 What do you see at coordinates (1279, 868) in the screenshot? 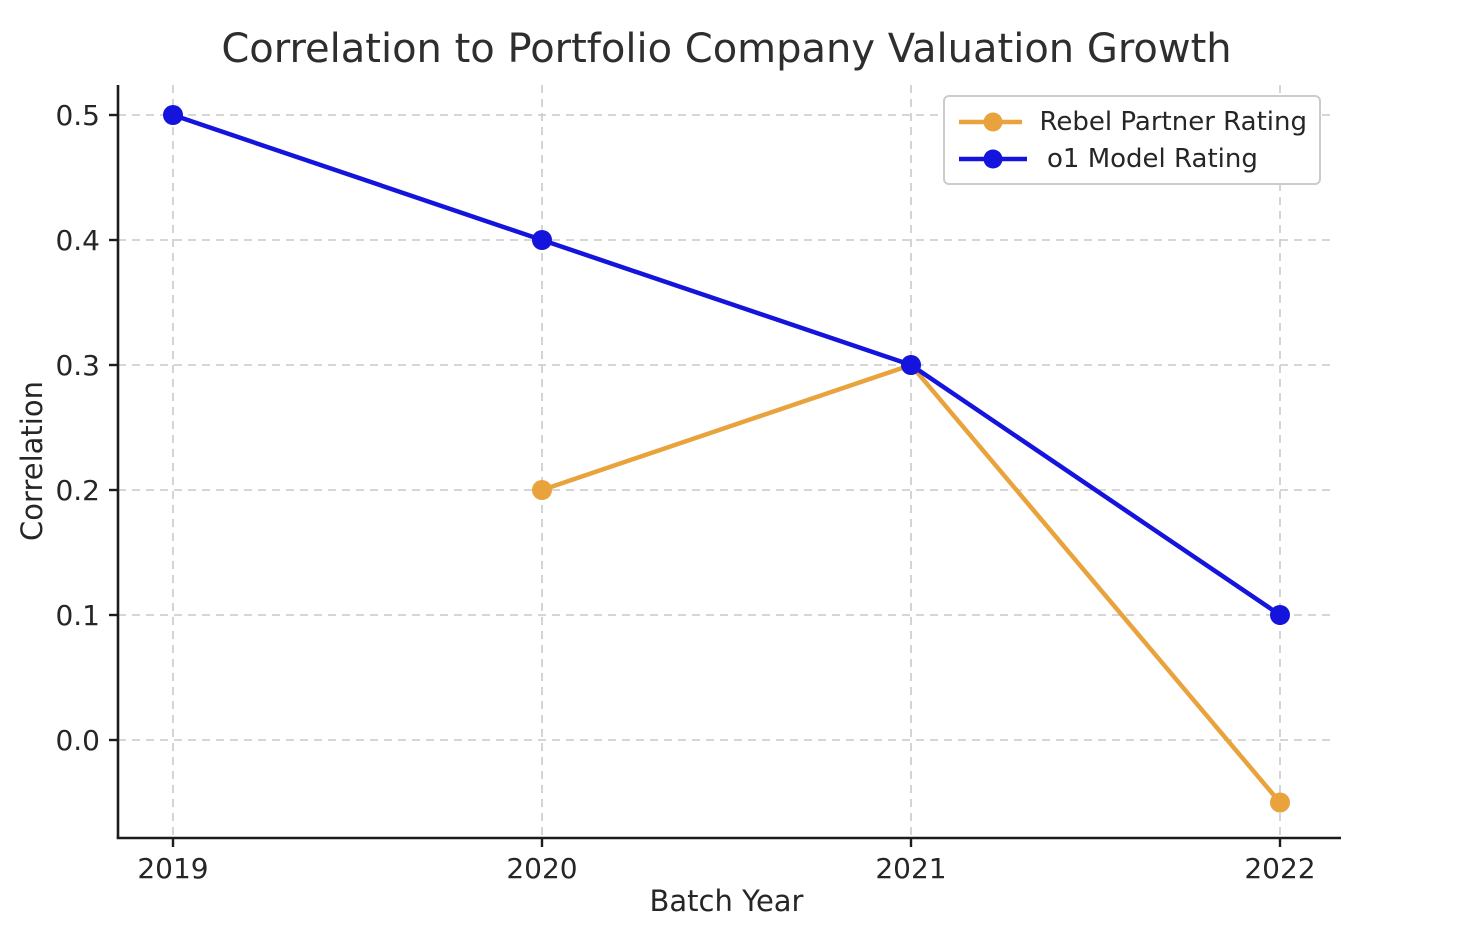
I see `x-tick-label: 2022` at bounding box center [1279, 868].